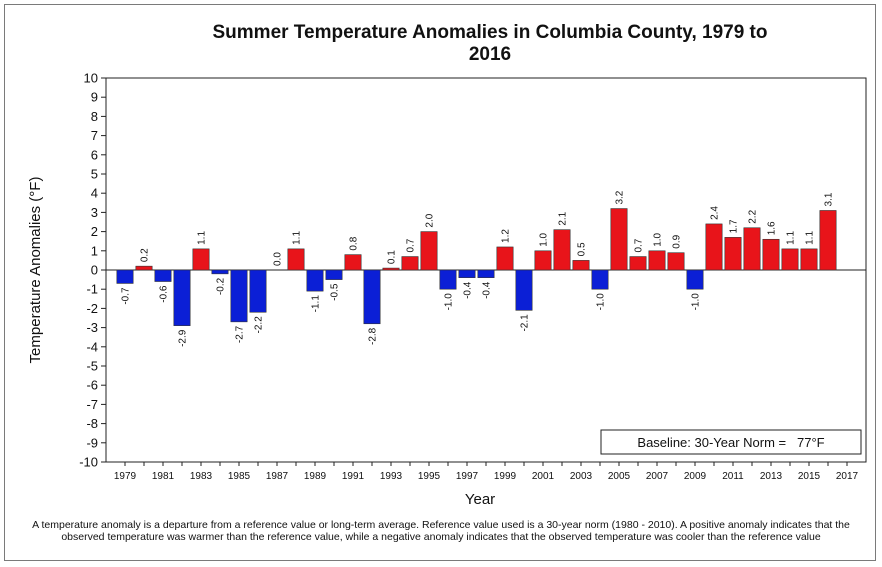 Image resolution: width=882 pixels, height=567 pixels. Describe the element at coordinates (392, 257) in the screenshot. I see `data-label: 0.1` at that location.